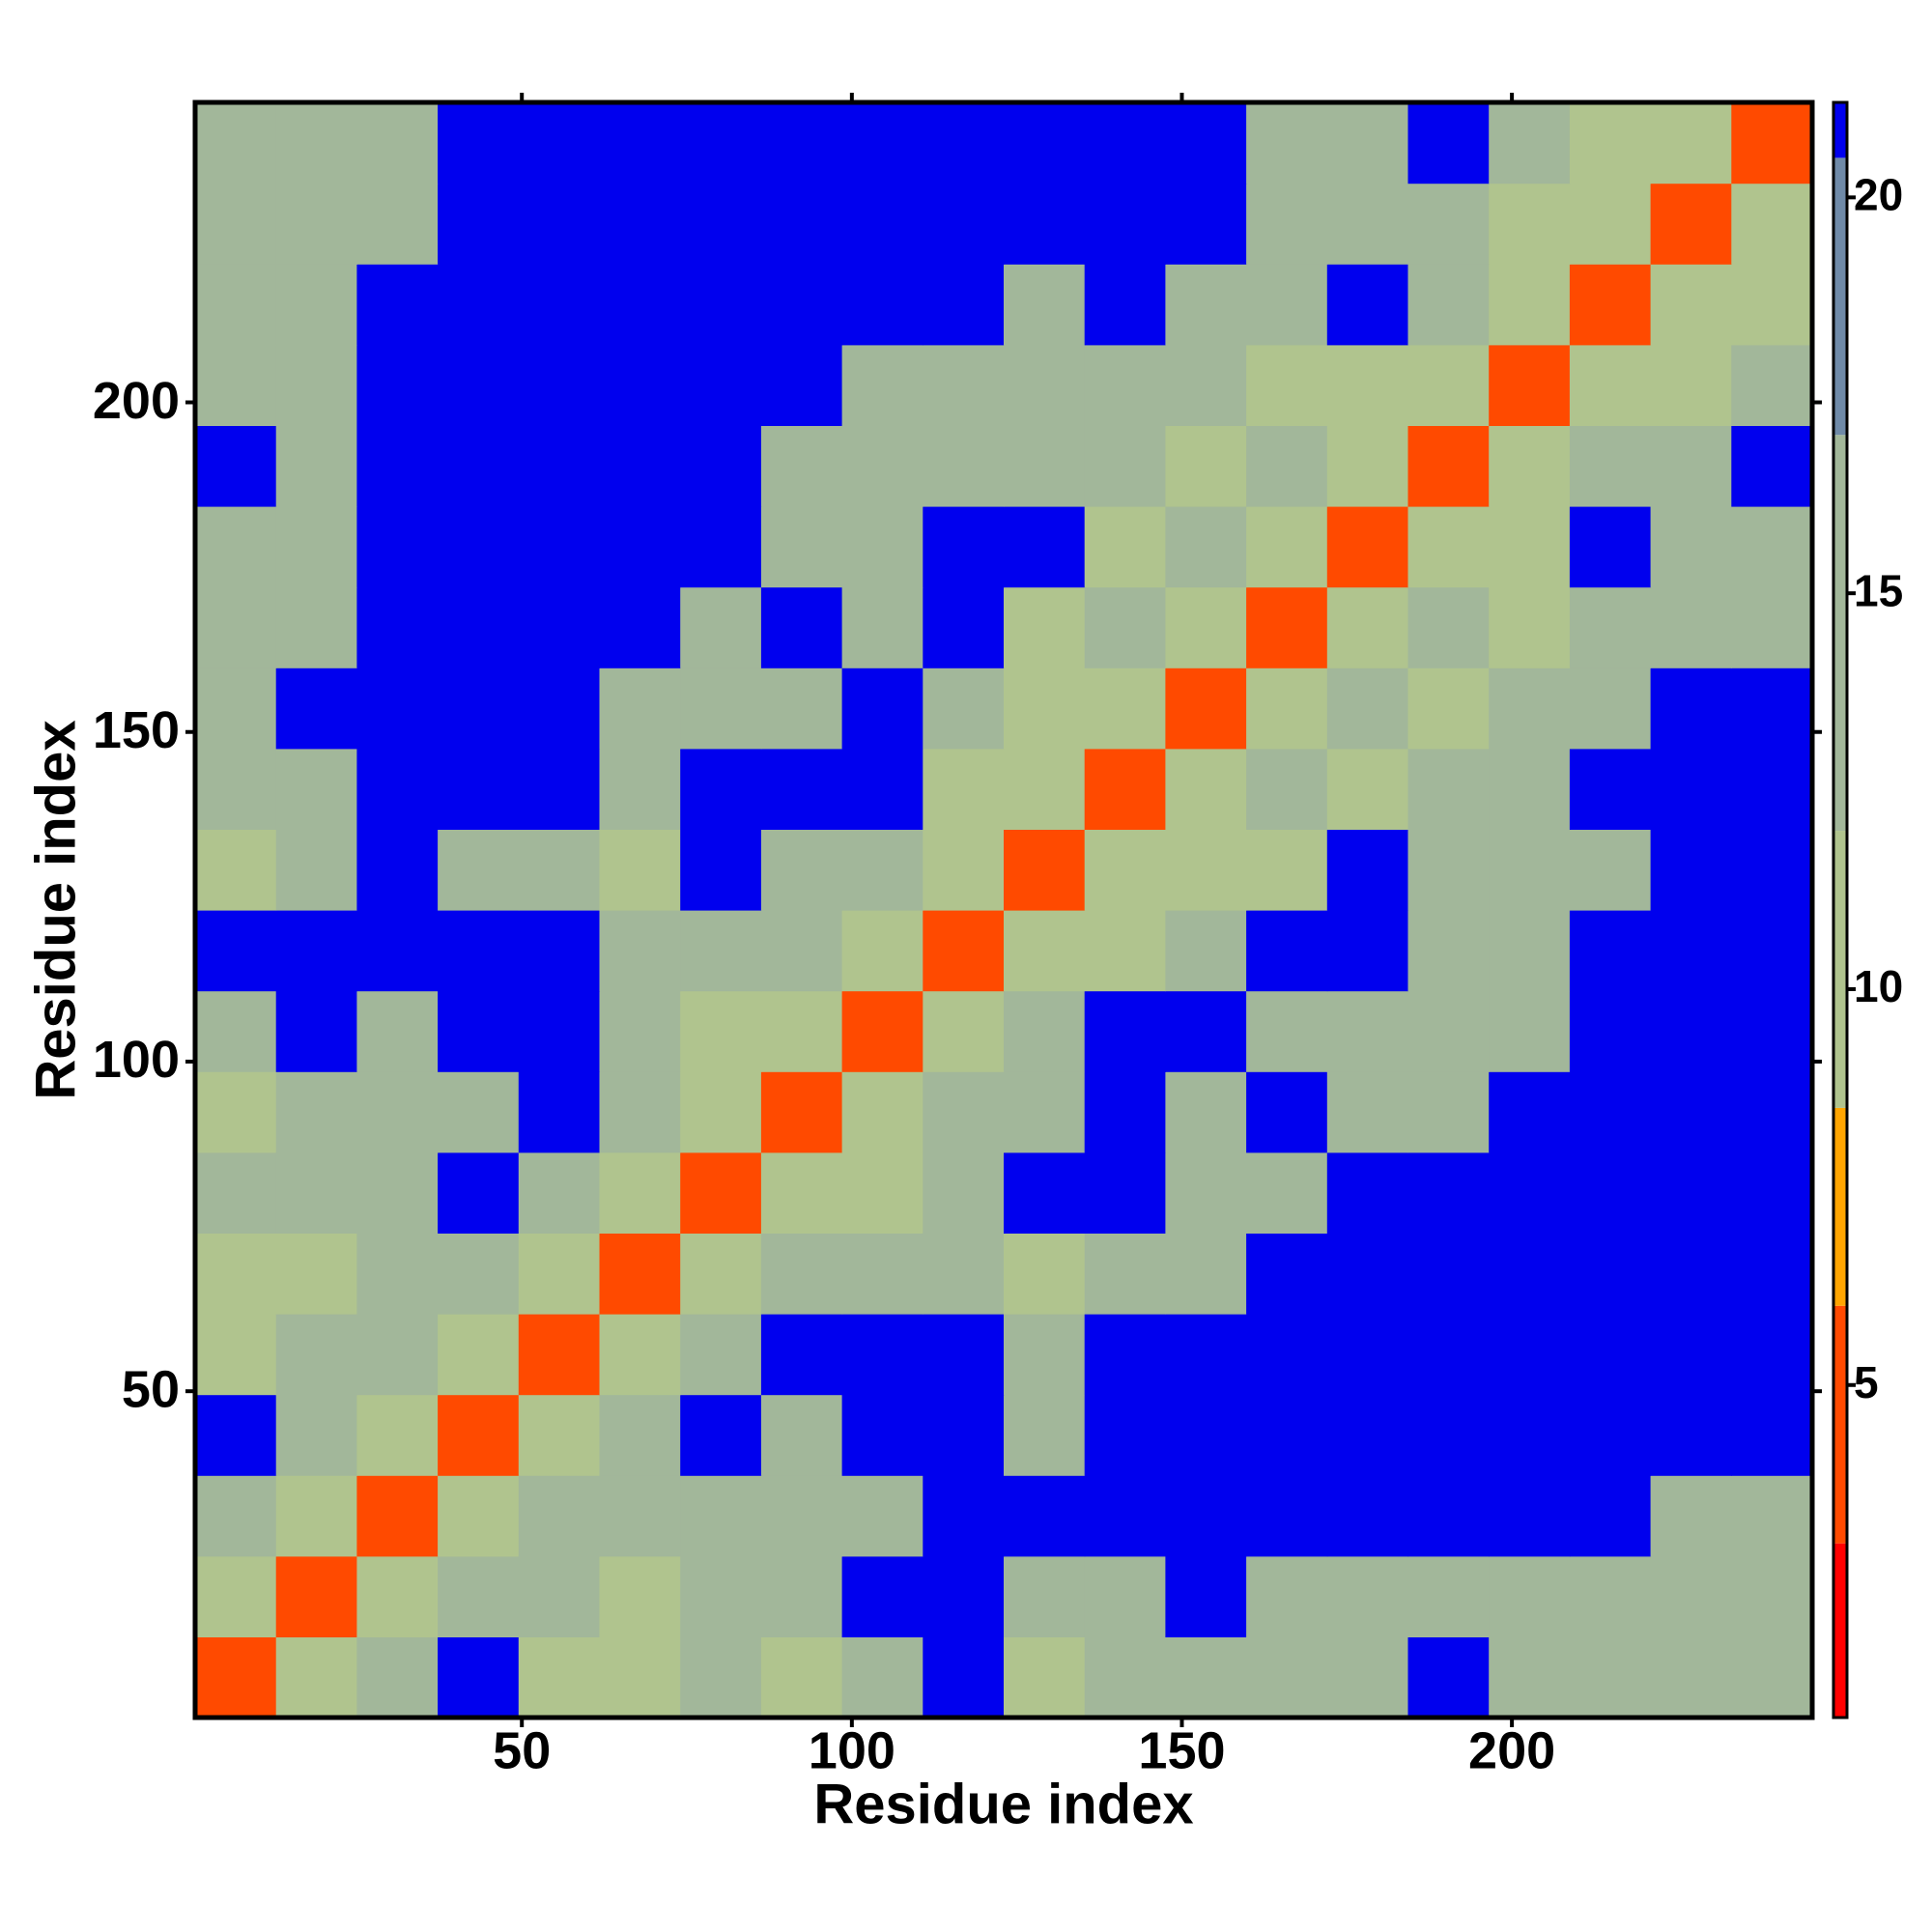 The image size is (1932, 1932). I want to click on x-tick-label: 200, so click(1511, 1750).